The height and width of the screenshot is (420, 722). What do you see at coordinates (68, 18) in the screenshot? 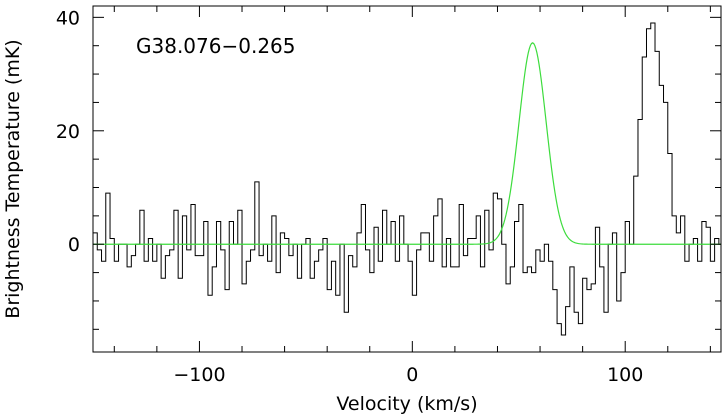
I see `y-tick-label: 40` at bounding box center [68, 18].